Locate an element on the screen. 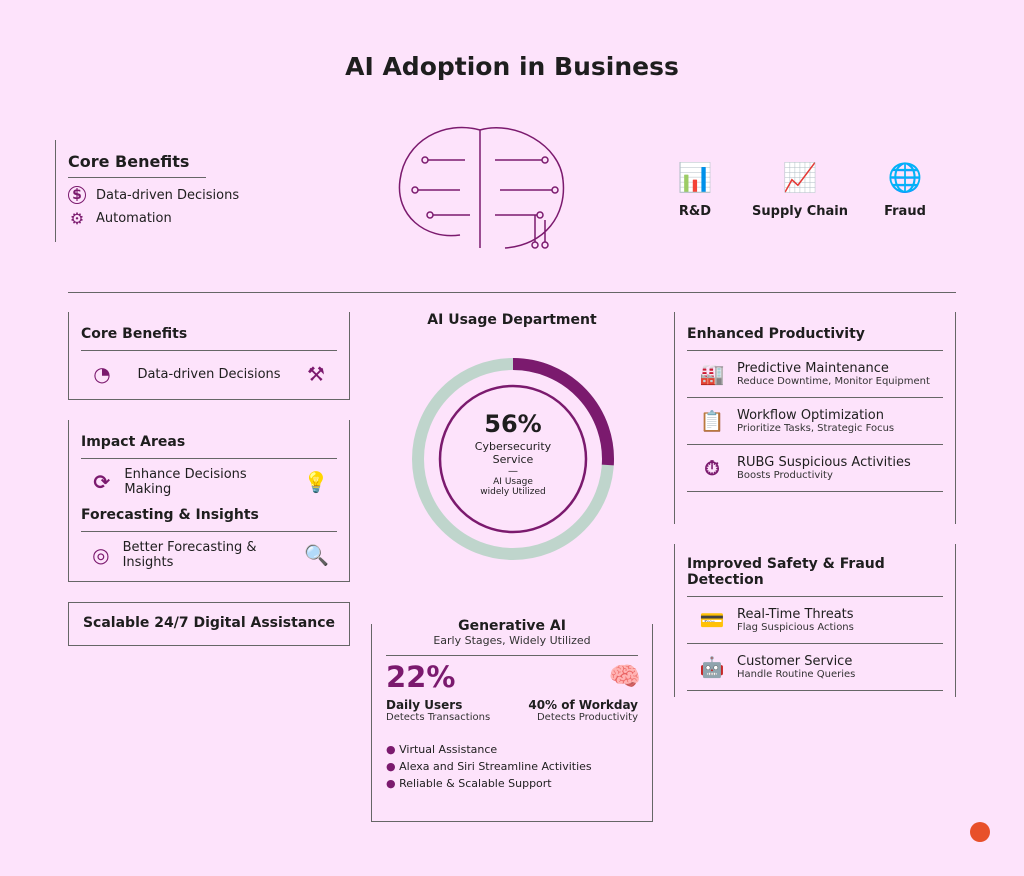 This screenshot has height=876, width=1024. label: Cybersecurity Service is located at coordinates (513, 453).